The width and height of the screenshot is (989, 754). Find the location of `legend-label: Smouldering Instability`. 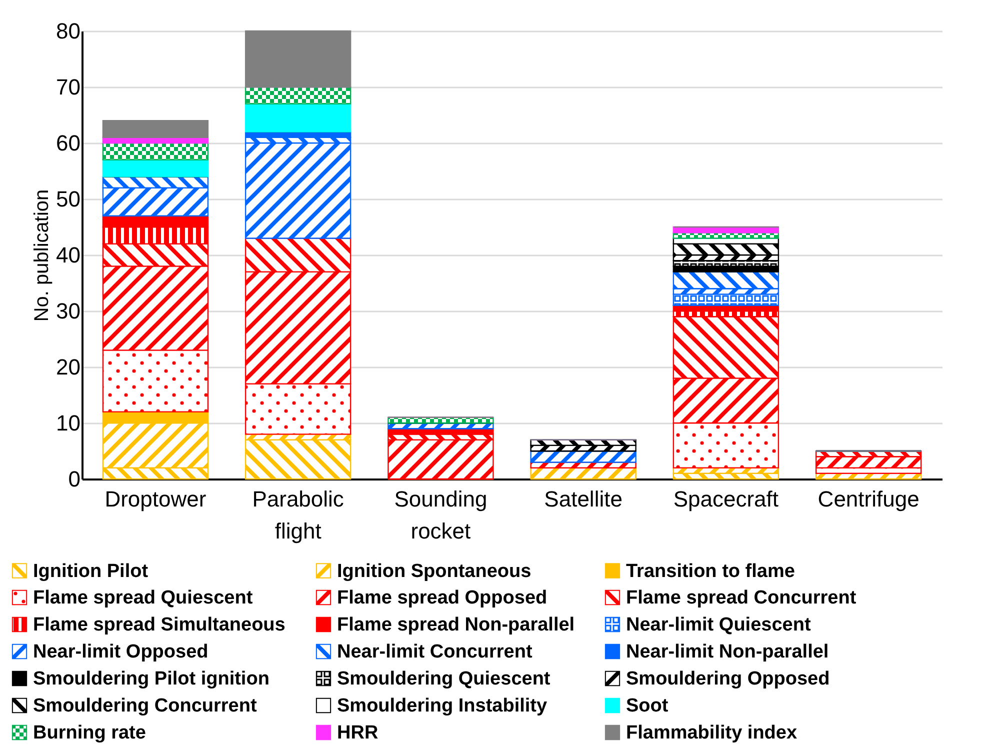

legend-label: Smouldering Instability is located at coordinates (442, 706).